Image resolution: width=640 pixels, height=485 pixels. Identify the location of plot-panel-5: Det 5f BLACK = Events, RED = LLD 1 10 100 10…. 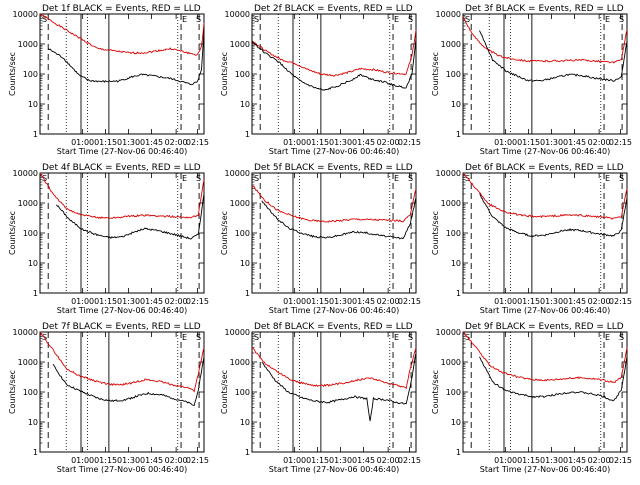
(320, 239).